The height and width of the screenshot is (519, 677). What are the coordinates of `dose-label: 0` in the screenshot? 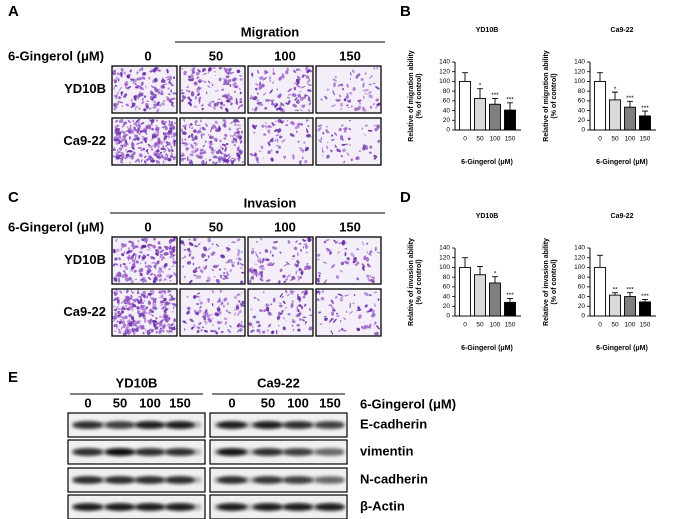 It's located at (147, 55).